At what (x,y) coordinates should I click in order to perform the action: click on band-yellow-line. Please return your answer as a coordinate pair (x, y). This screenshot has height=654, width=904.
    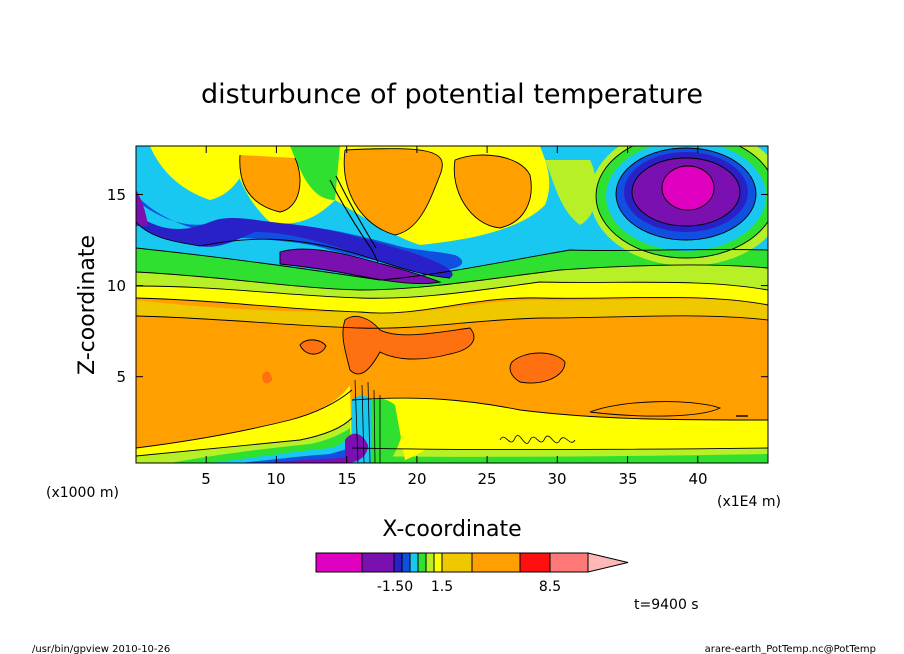
    Looking at the image, I should click on (452, 313).